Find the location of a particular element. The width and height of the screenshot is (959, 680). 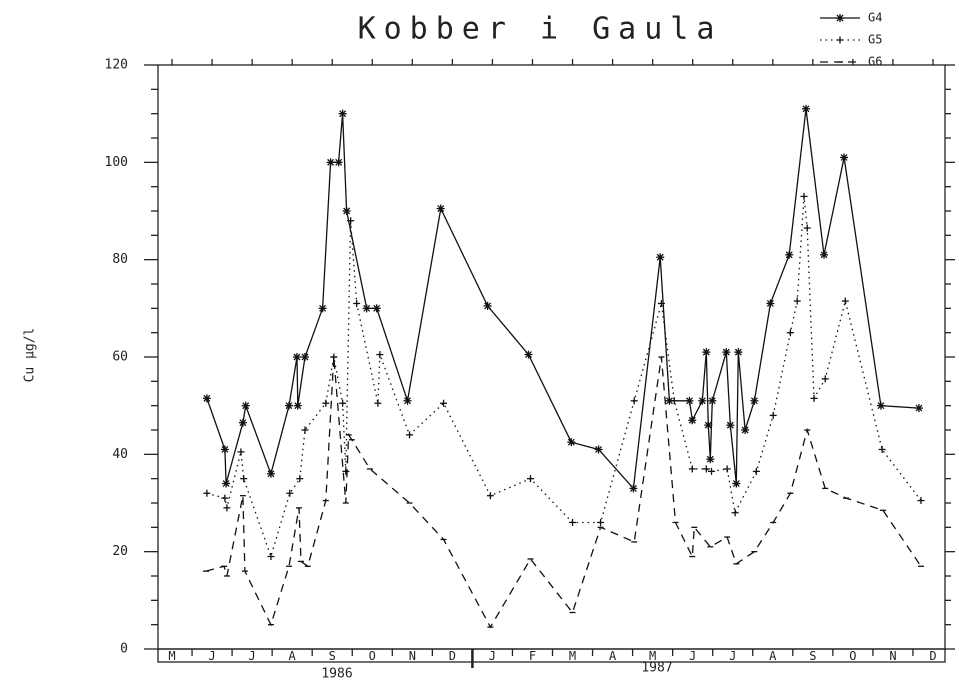

legend-label: G5 is located at coordinates (875, 40).